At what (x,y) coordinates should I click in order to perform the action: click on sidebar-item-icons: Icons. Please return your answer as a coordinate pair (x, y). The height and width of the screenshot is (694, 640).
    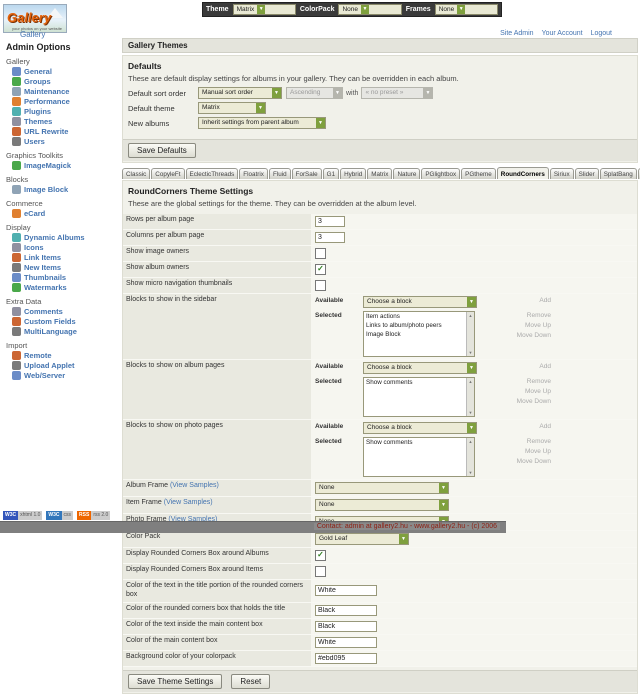
    Looking at the image, I should click on (66, 247).